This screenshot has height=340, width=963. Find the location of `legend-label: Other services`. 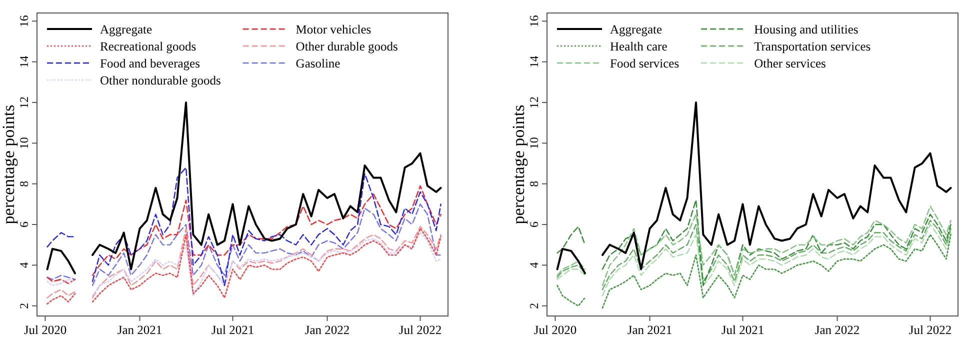

legend-label: Other services is located at coordinates (790, 63).